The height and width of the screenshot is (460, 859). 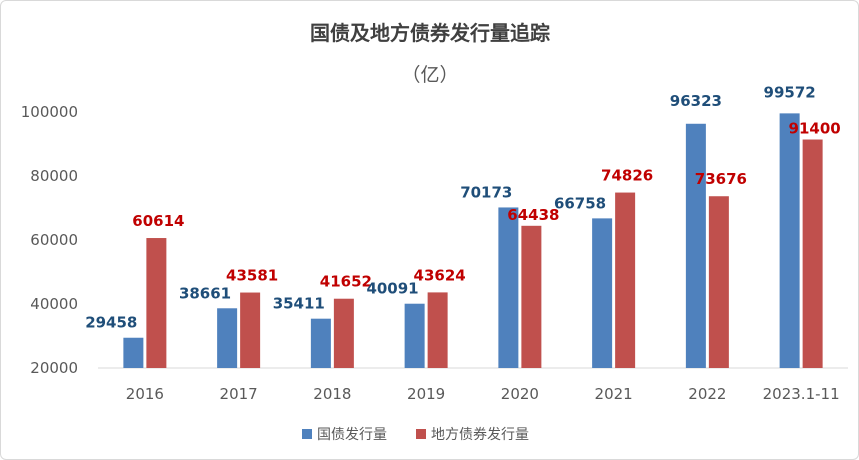 I want to click on y-tick-label: 20000, so click(x=54, y=368).